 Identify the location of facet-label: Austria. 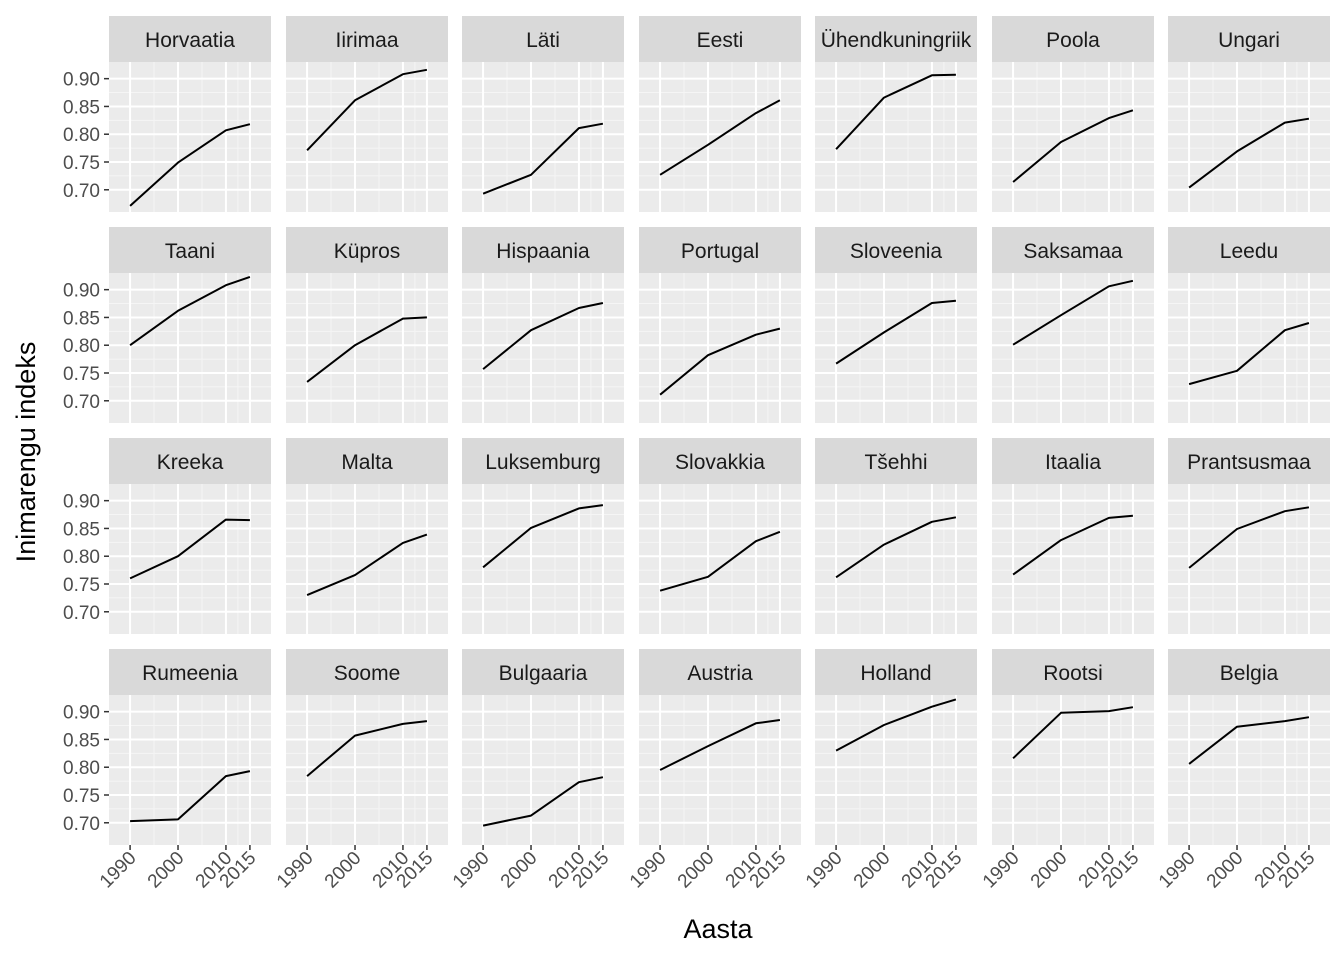
(720, 673).